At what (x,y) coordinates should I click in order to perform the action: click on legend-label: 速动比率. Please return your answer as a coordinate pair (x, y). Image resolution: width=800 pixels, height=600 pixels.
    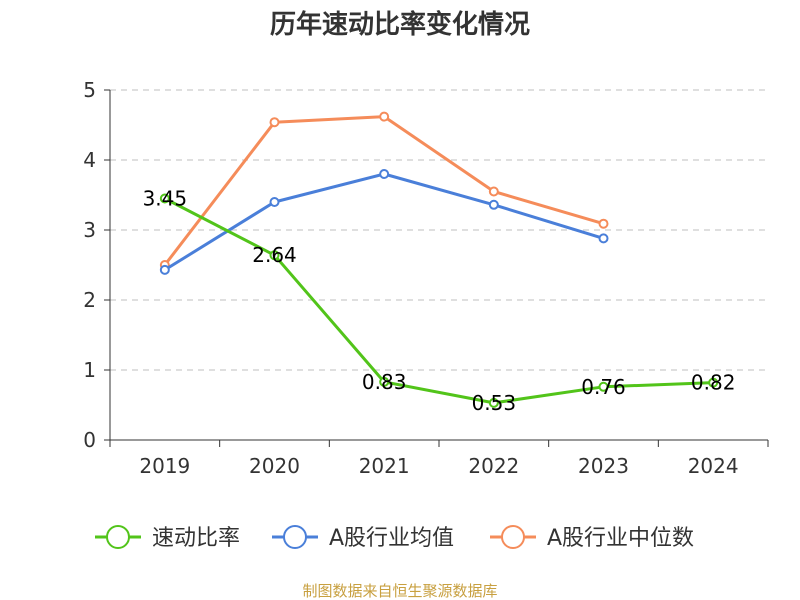
    Looking at the image, I should click on (196, 538).